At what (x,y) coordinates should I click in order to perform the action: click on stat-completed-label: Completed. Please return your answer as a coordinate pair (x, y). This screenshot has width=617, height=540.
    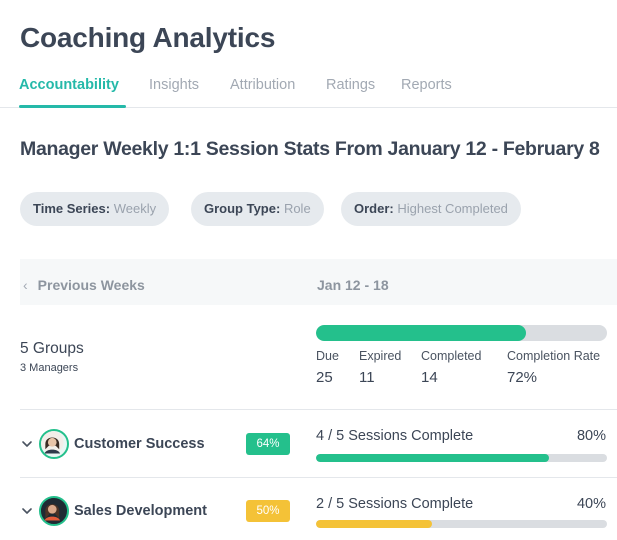
    Looking at the image, I should click on (451, 356).